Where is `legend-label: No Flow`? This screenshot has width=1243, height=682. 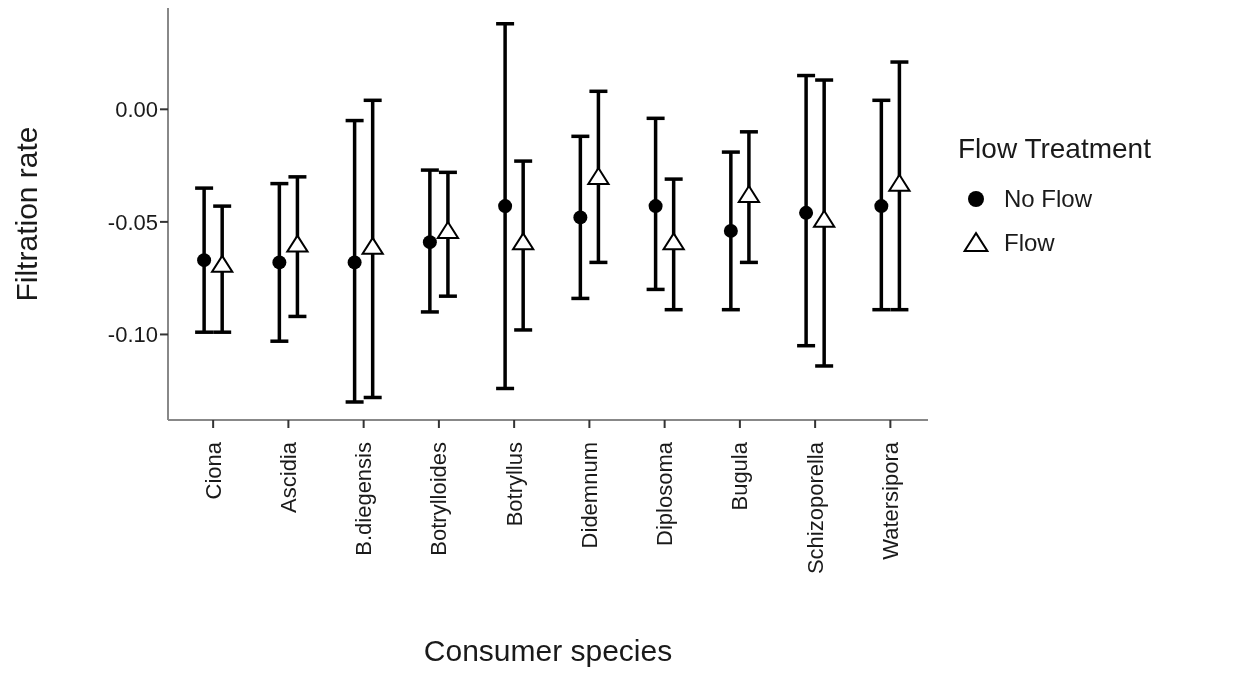 legend-label: No Flow is located at coordinates (1048, 199).